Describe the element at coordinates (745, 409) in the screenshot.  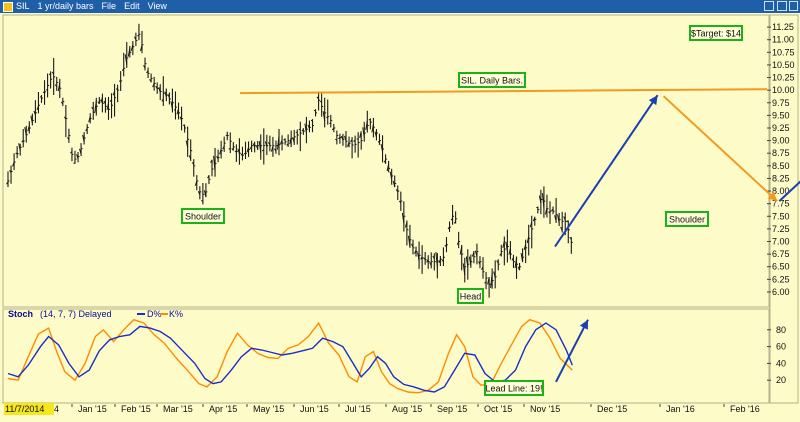
I see `x-label: Feb '16` at that location.